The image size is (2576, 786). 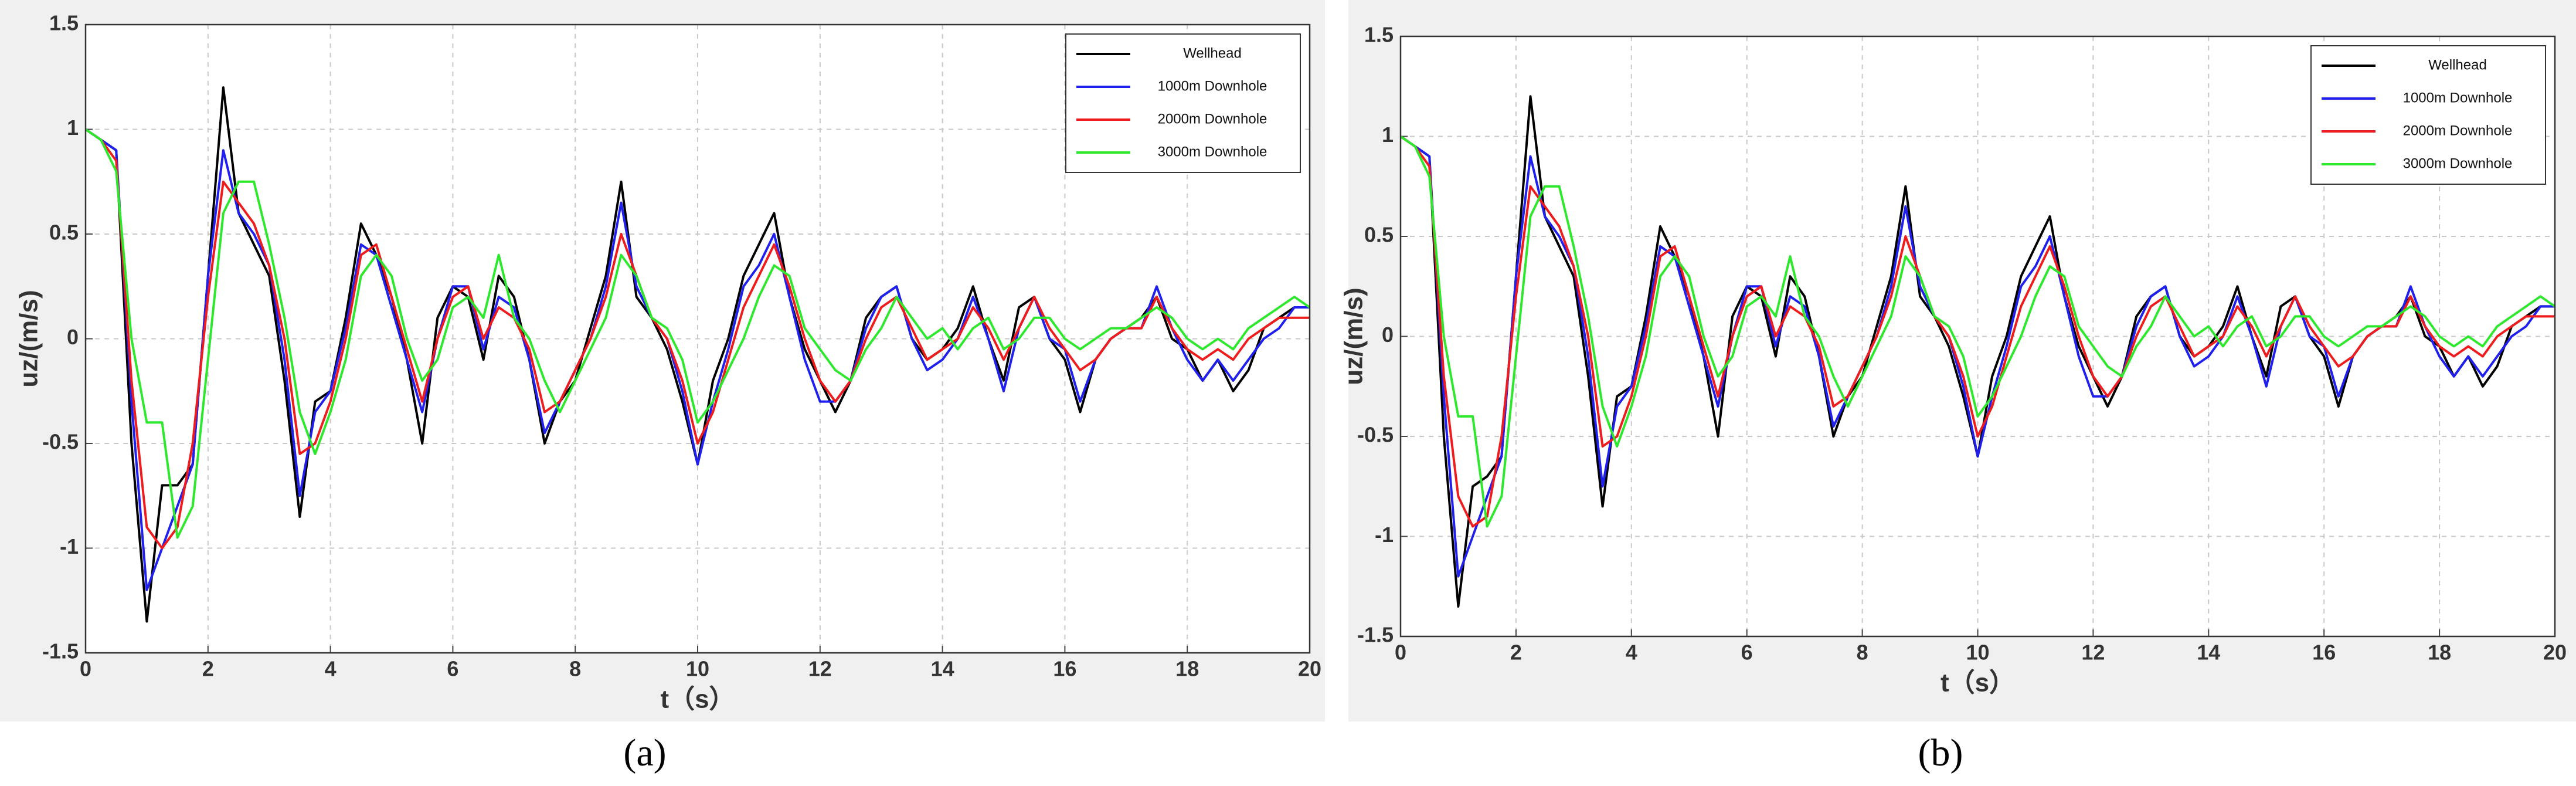 What do you see at coordinates (1941, 752) in the screenshot?
I see `caption: (b)` at bounding box center [1941, 752].